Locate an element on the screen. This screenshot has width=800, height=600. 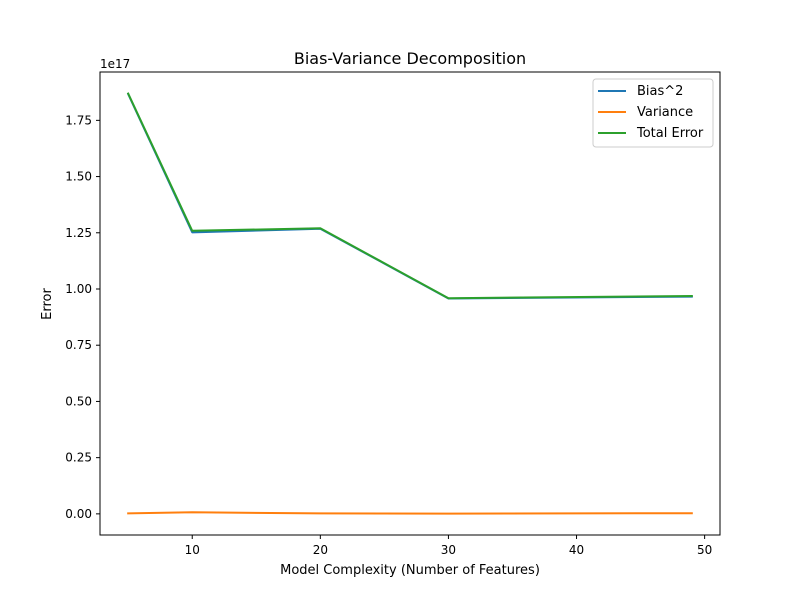
legend-label: Total Error is located at coordinates (670, 133).